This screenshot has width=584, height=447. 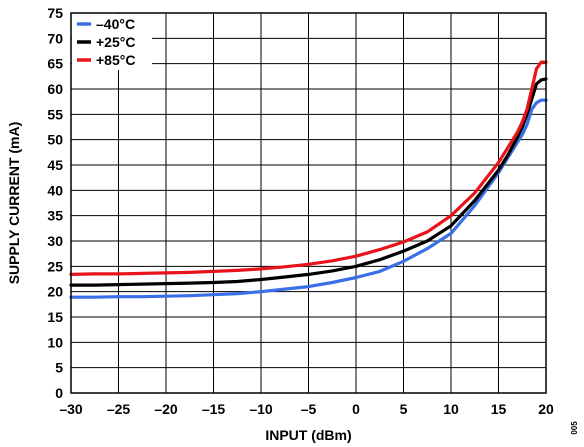 I want to click on x-tick-label: –20, so click(x=166, y=409).